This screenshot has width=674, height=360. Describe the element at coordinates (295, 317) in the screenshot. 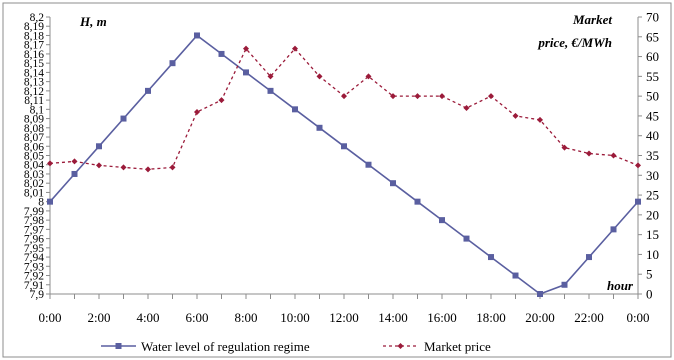

I see `x-tick-label: 10:00` at that location.